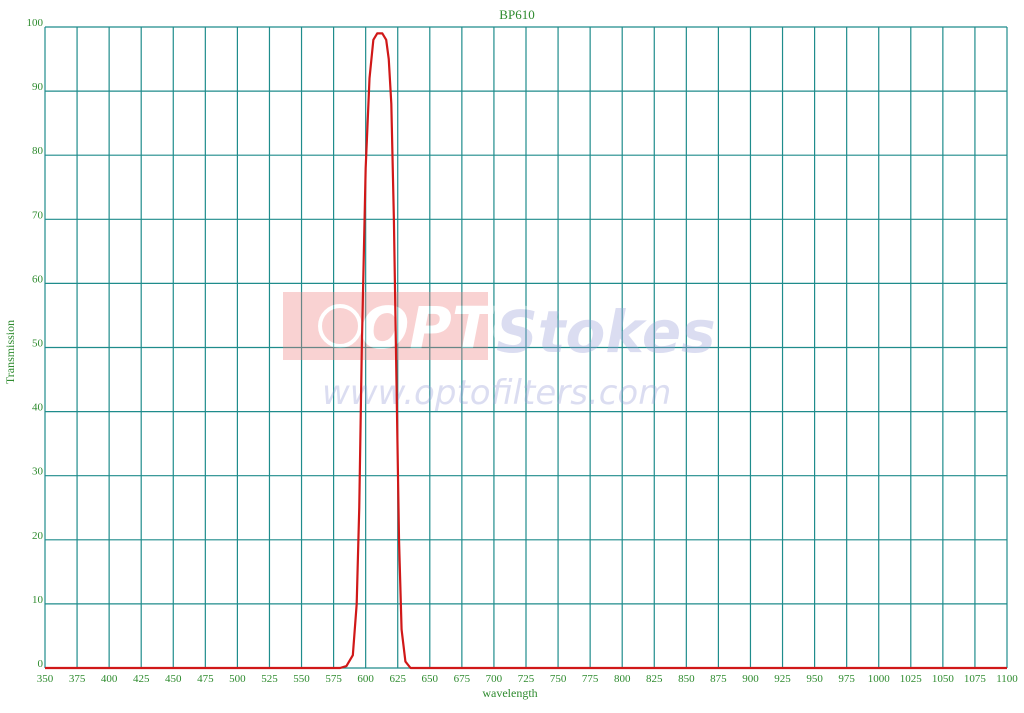 This screenshot has width=1024, height=713. I want to click on y-tick-label: 20, so click(38, 536).